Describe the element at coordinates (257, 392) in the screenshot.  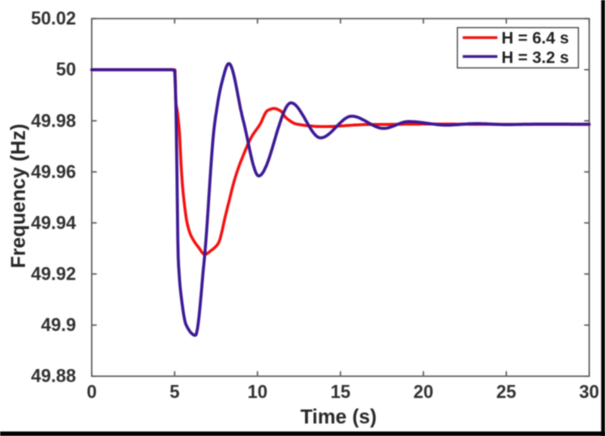
I see `svg-text: 10` at that location.